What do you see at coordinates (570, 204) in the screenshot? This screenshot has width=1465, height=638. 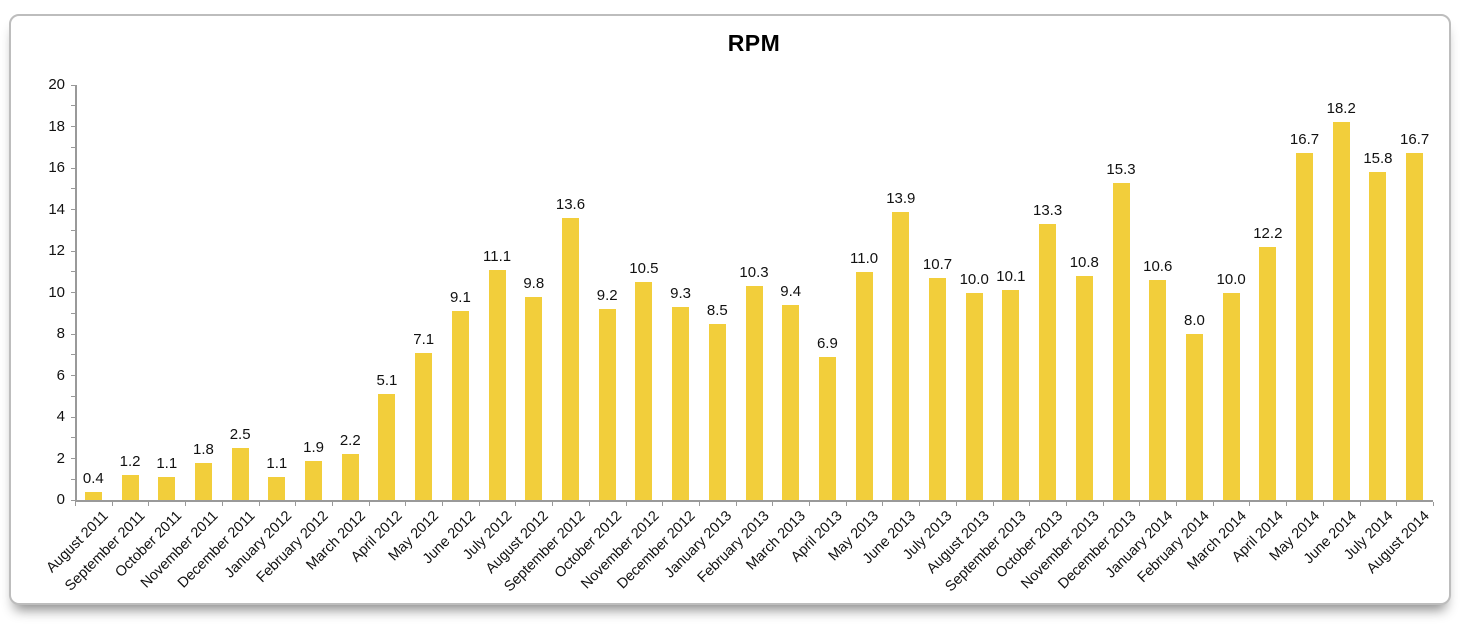 I see `bar-value-label: 13.6` at bounding box center [570, 204].